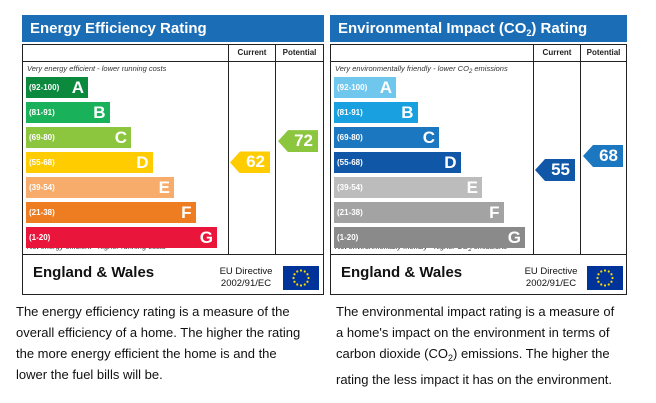  Describe the element at coordinates (386, 137) in the screenshot. I see `env-band-c: (69-80) C` at that location.